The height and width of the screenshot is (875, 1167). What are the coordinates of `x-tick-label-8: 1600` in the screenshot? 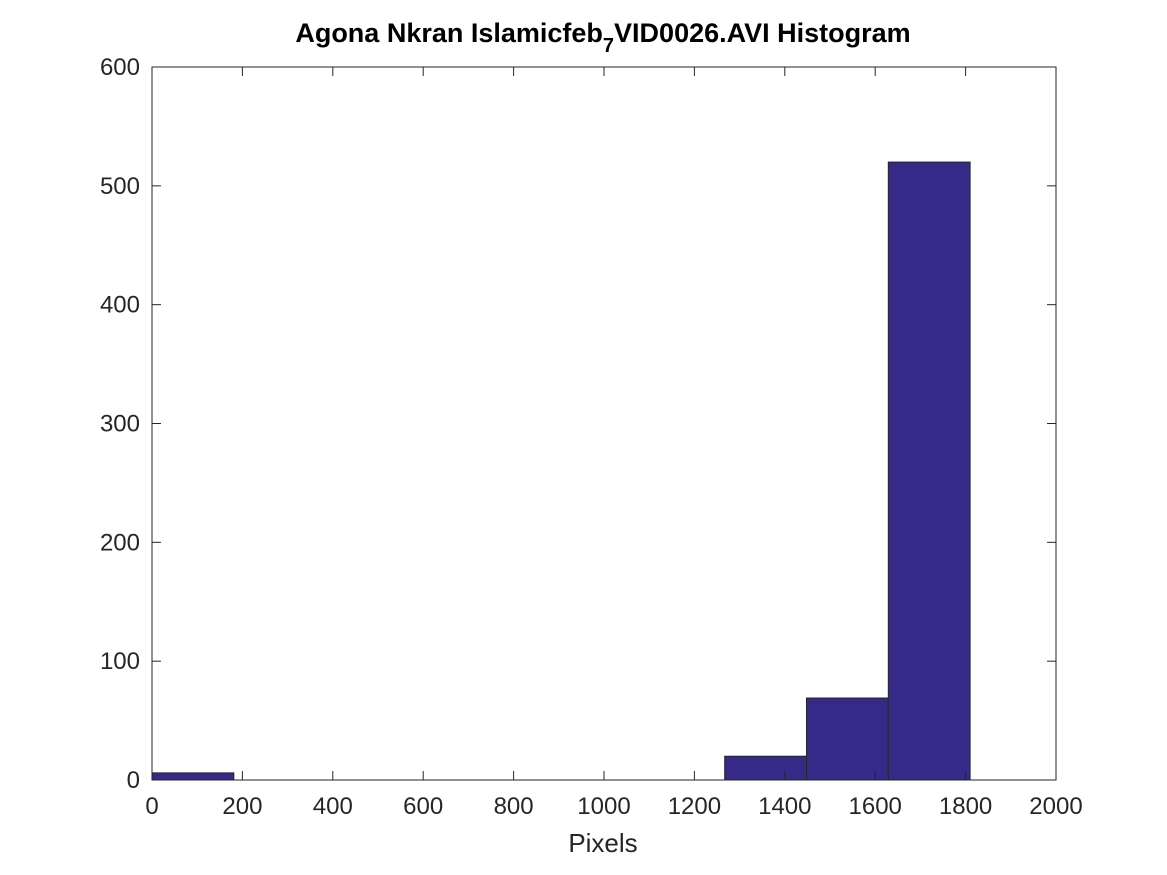 It's located at (875, 806).